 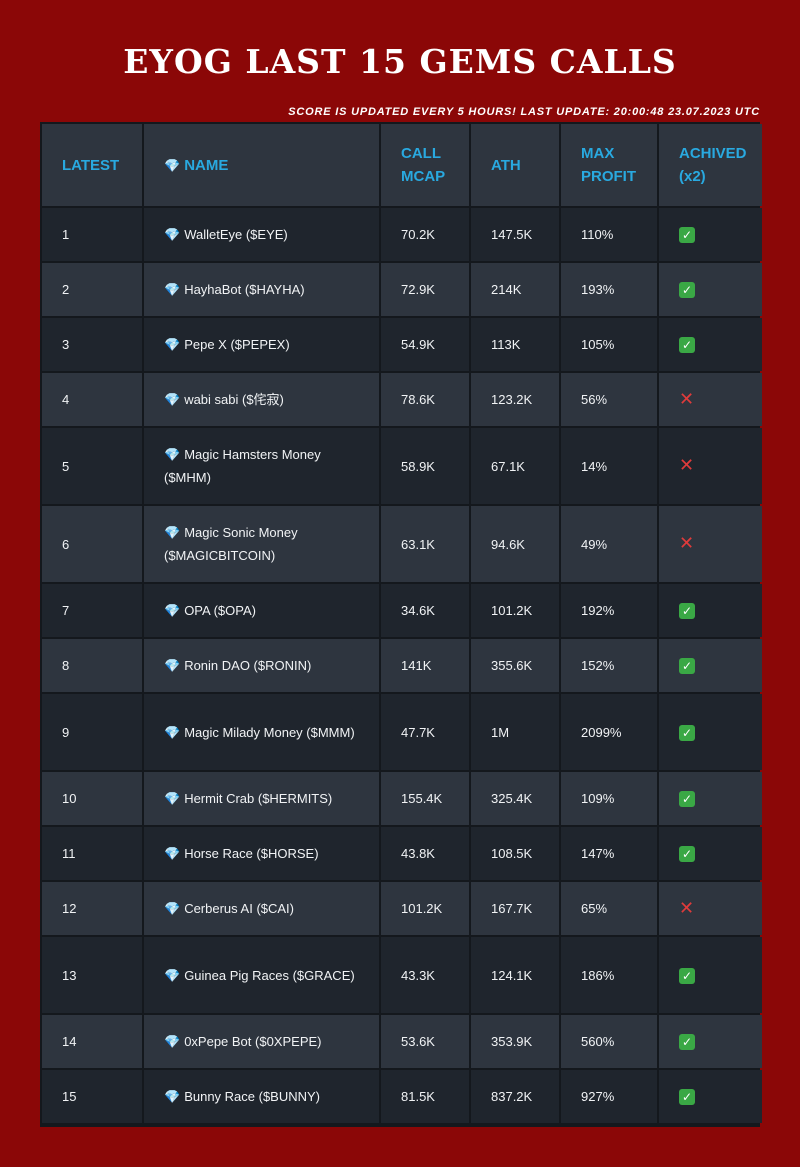 I want to click on cell-name: 💎 Magic Sonic Money ($MAGICBITCOIN), so click(x=261, y=544).